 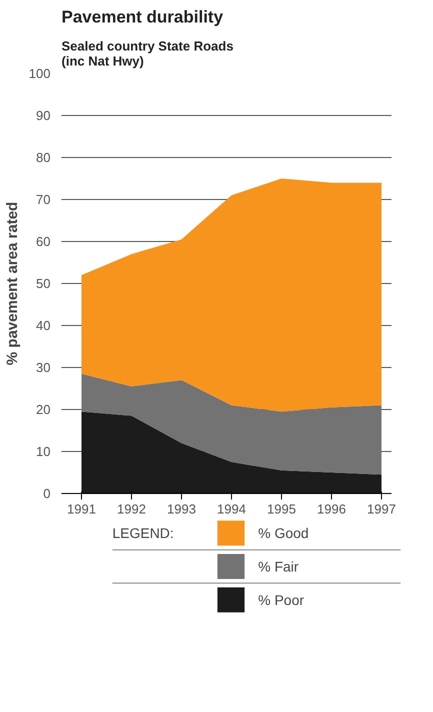 What do you see at coordinates (143, 17) in the screenshot?
I see `chart-title: Pavement durability` at bounding box center [143, 17].